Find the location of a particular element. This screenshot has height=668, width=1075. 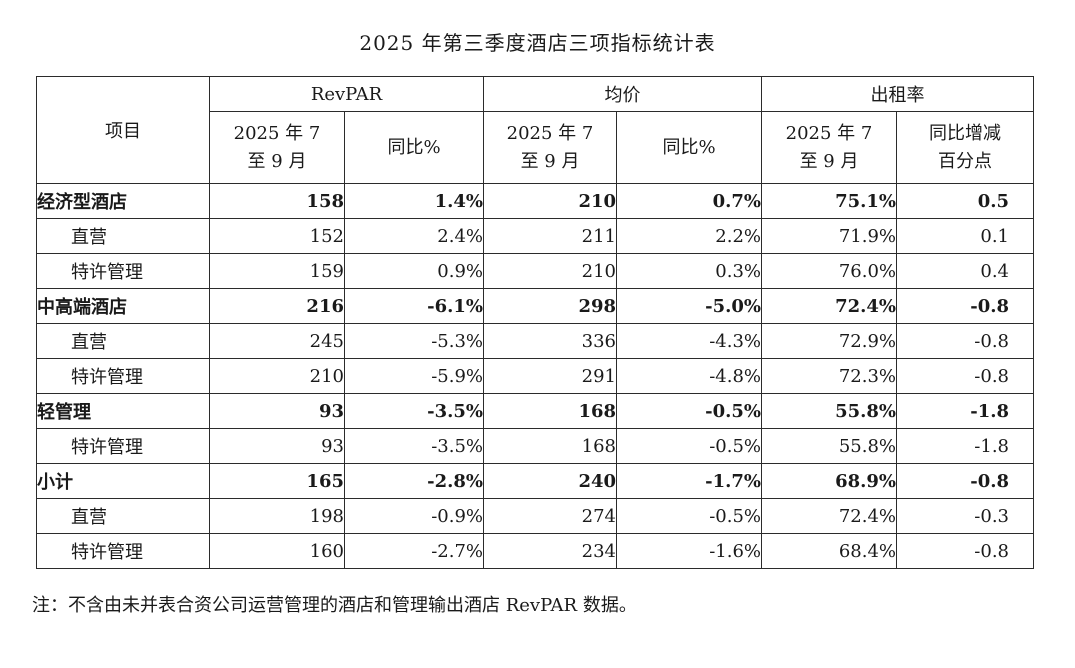

avgprice-value-cell: 211 is located at coordinates (550, 236).